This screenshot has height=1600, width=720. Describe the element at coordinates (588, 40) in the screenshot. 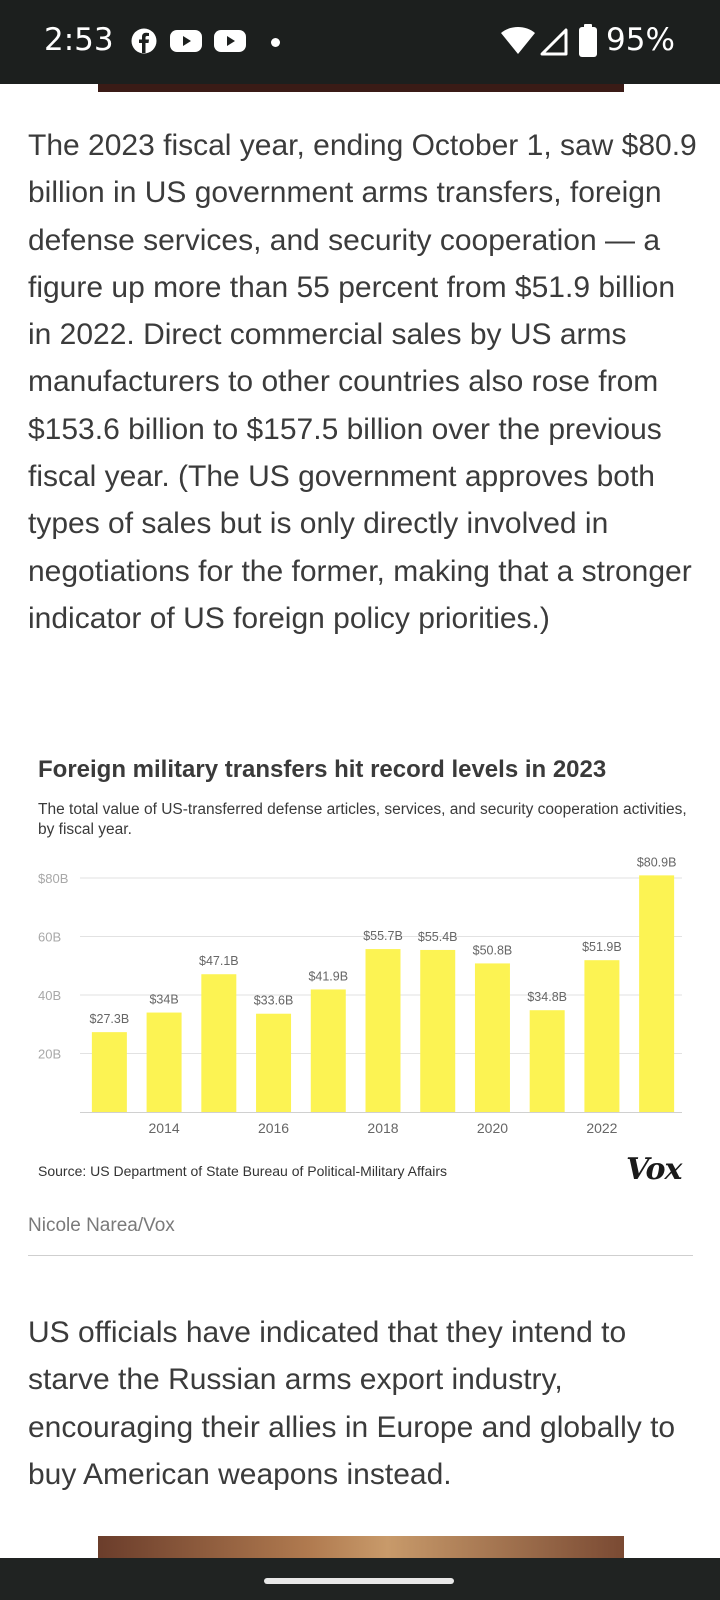

I see `battery-icon` at that location.